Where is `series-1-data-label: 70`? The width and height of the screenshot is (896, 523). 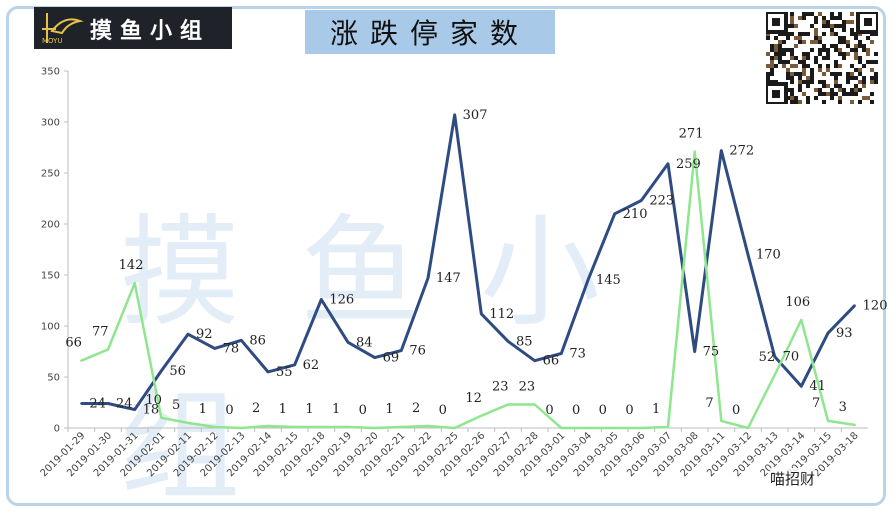 series-1-data-label: 70 is located at coordinates (791, 357).